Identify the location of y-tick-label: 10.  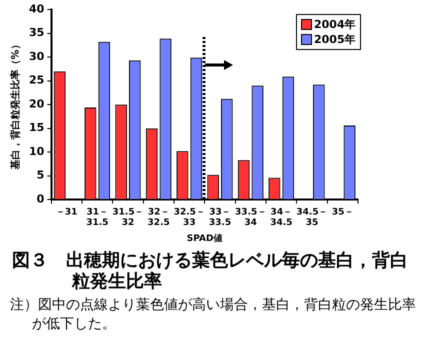
(36, 151).